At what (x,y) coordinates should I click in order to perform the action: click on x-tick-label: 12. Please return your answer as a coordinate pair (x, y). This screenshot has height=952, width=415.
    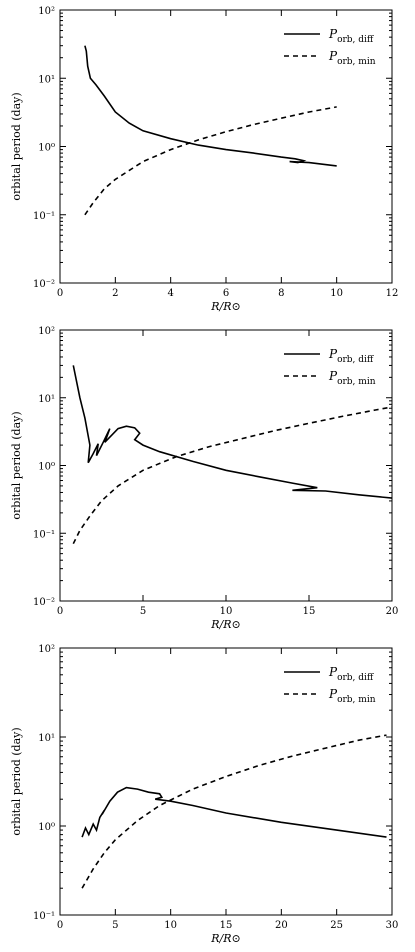
    Looking at the image, I should click on (392, 293).